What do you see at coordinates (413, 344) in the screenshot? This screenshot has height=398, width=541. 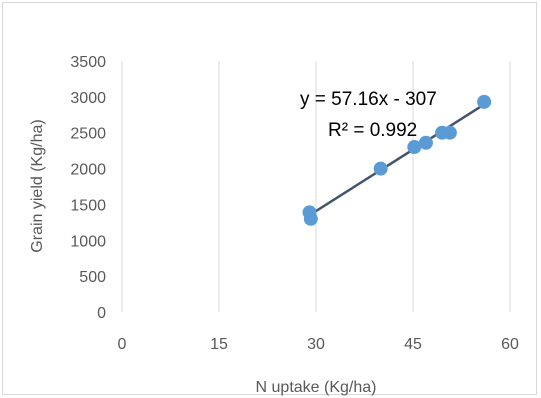 I see `x-tick-label: 45` at bounding box center [413, 344].